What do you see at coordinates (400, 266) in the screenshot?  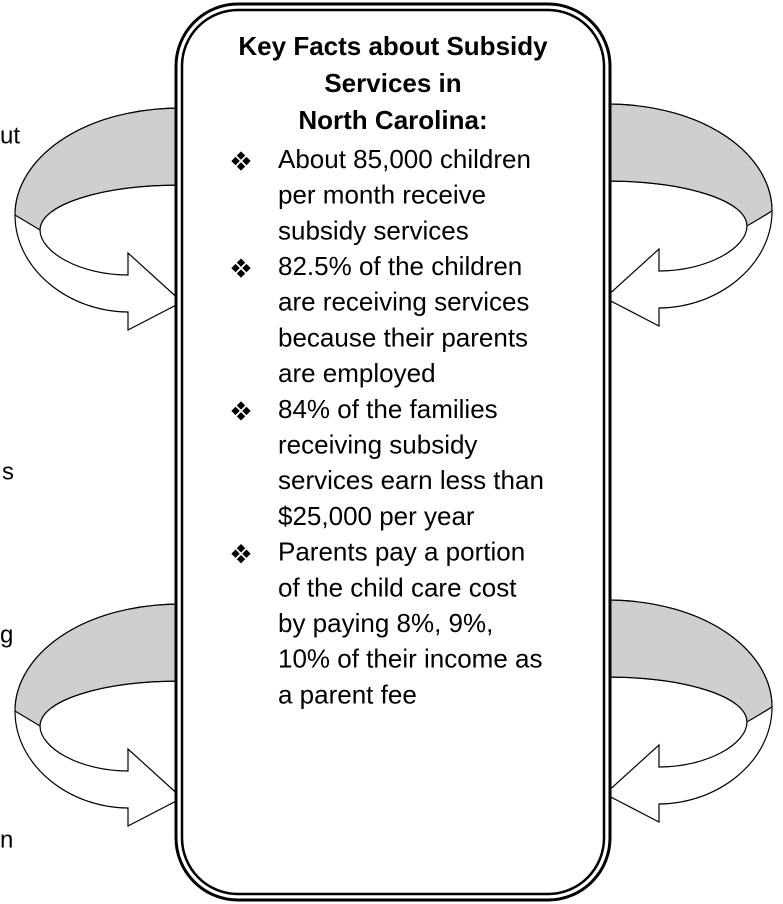 I see `bullet-text: 82.5% of the children` at bounding box center [400, 266].